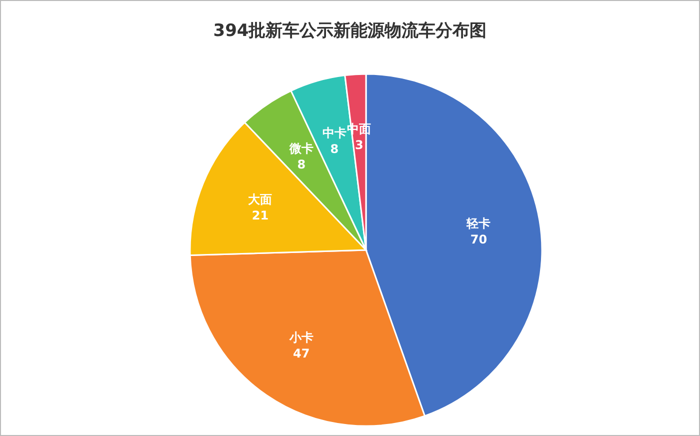 The height and width of the screenshot is (436, 700). What do you see at coordinates (479, 239) in the screenshot?
I see `data-label: 70` at bounding box center [479, 239].